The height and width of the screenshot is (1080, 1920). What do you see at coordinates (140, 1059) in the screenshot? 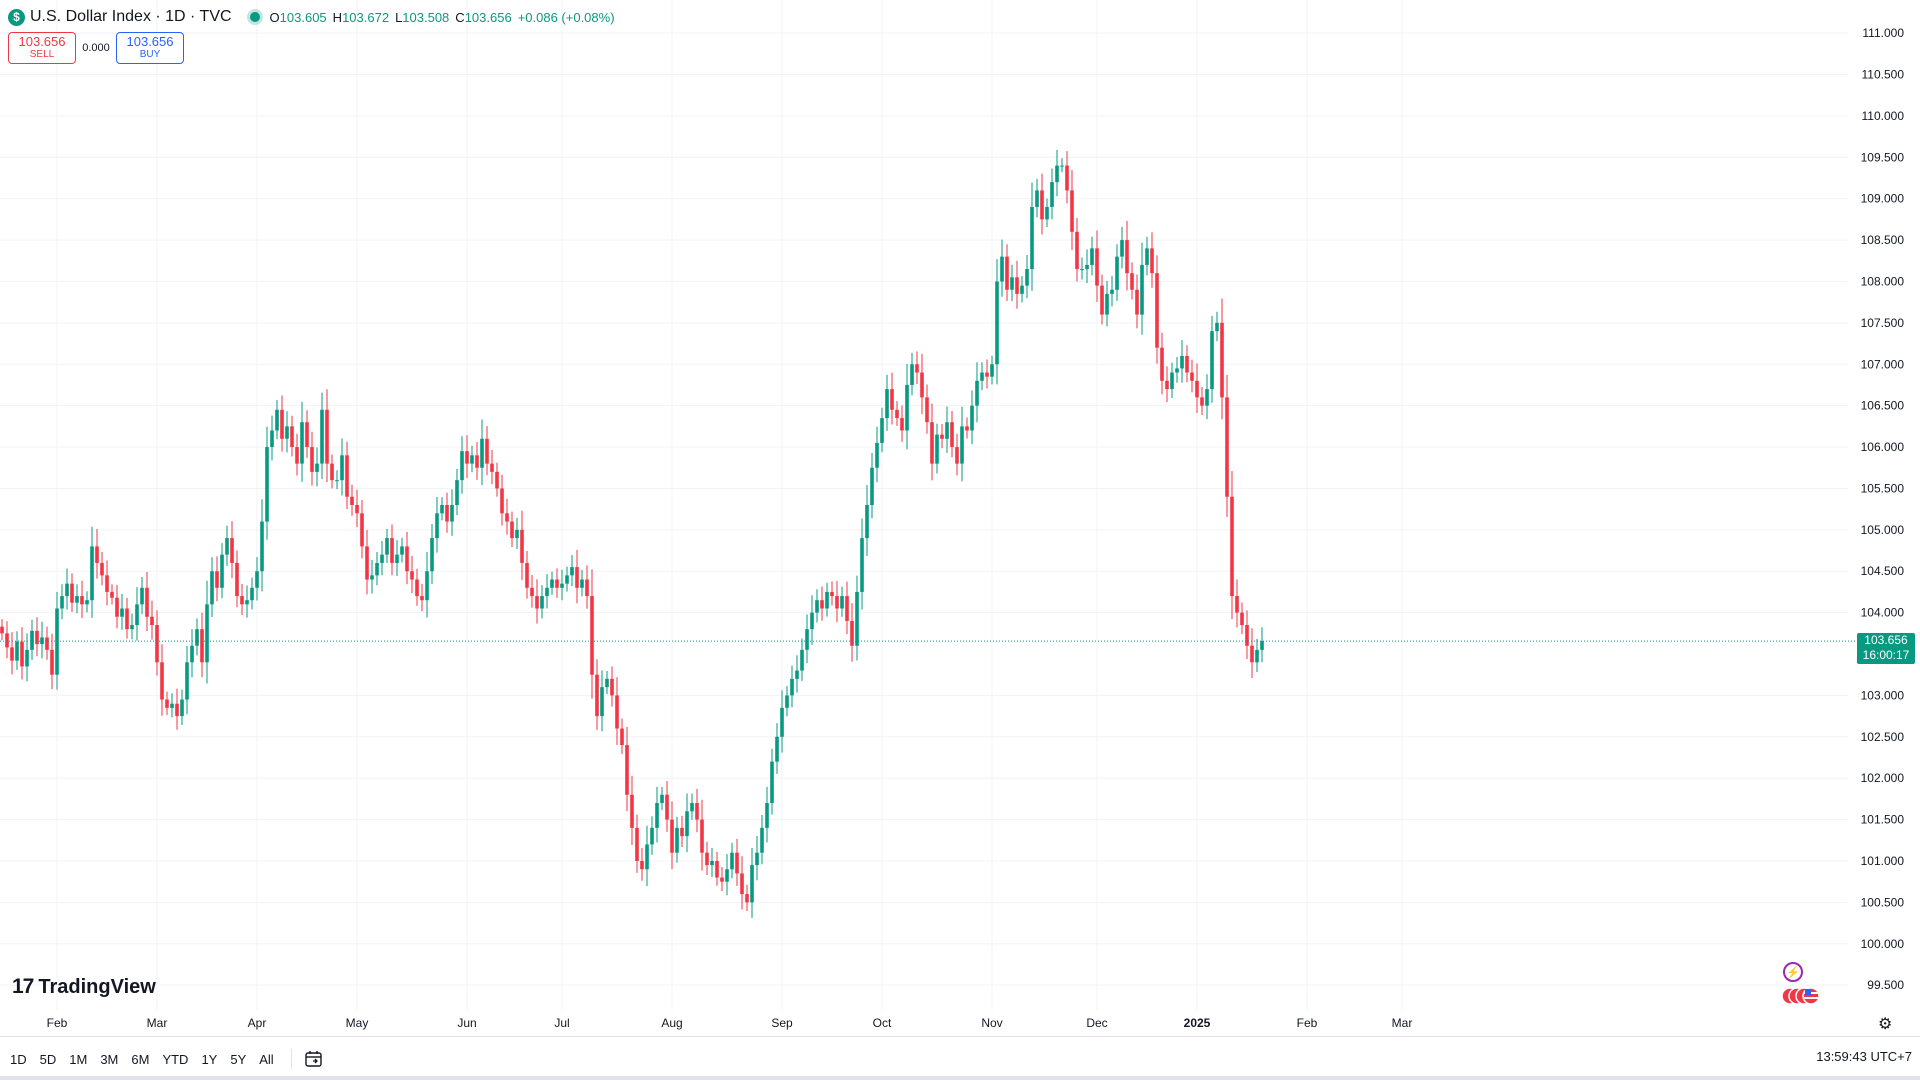
I see `range-6m: 6M` at bounding box center [140, 1059].